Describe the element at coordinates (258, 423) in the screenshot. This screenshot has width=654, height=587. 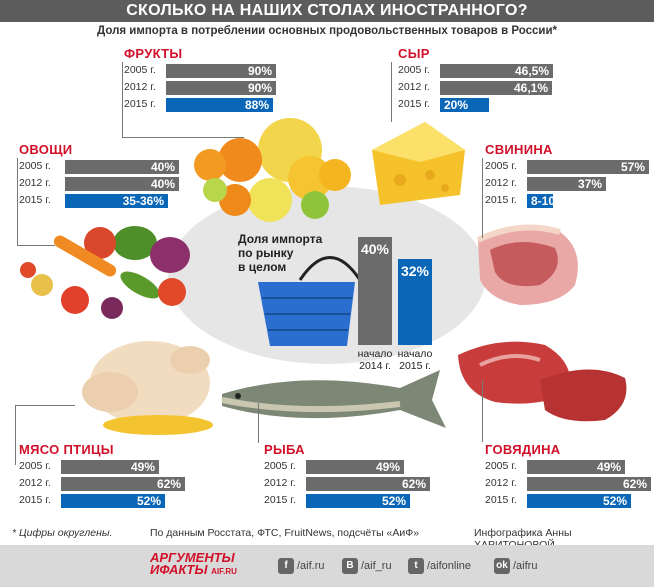
I see `connector-fish` at that location.